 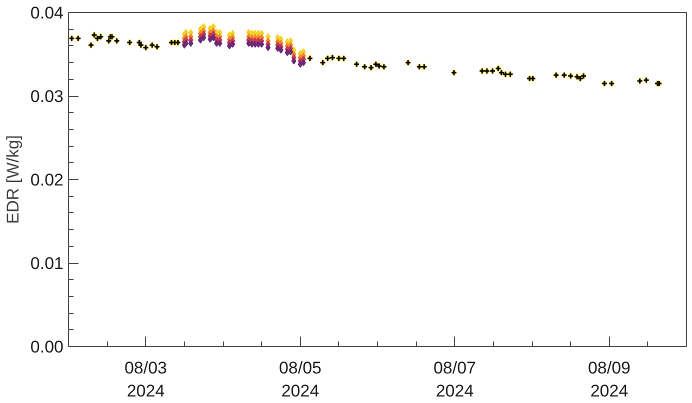 I want to click on x-tick-label: 08/05 2024, so click(x=300, y=379).